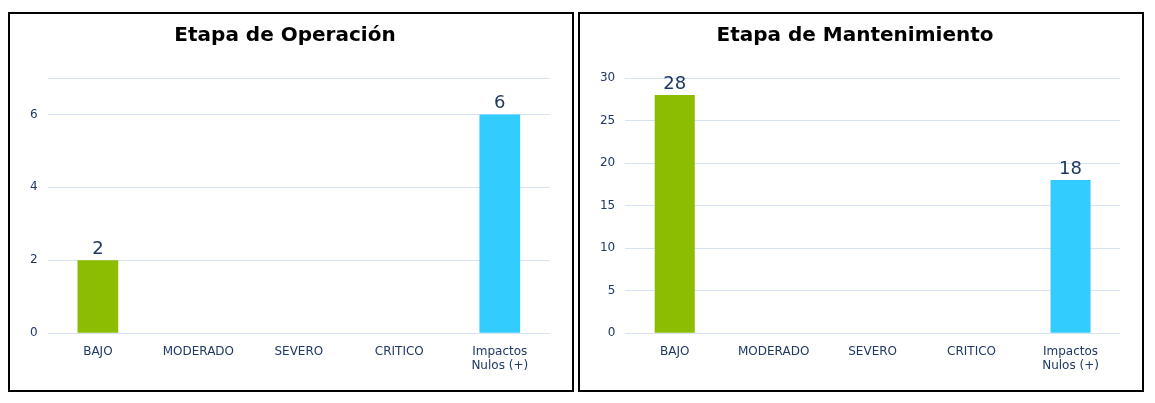  Describe the element at coordinates (33, 186) in the screenshot. I see `y-tick-label: 4` at that location.